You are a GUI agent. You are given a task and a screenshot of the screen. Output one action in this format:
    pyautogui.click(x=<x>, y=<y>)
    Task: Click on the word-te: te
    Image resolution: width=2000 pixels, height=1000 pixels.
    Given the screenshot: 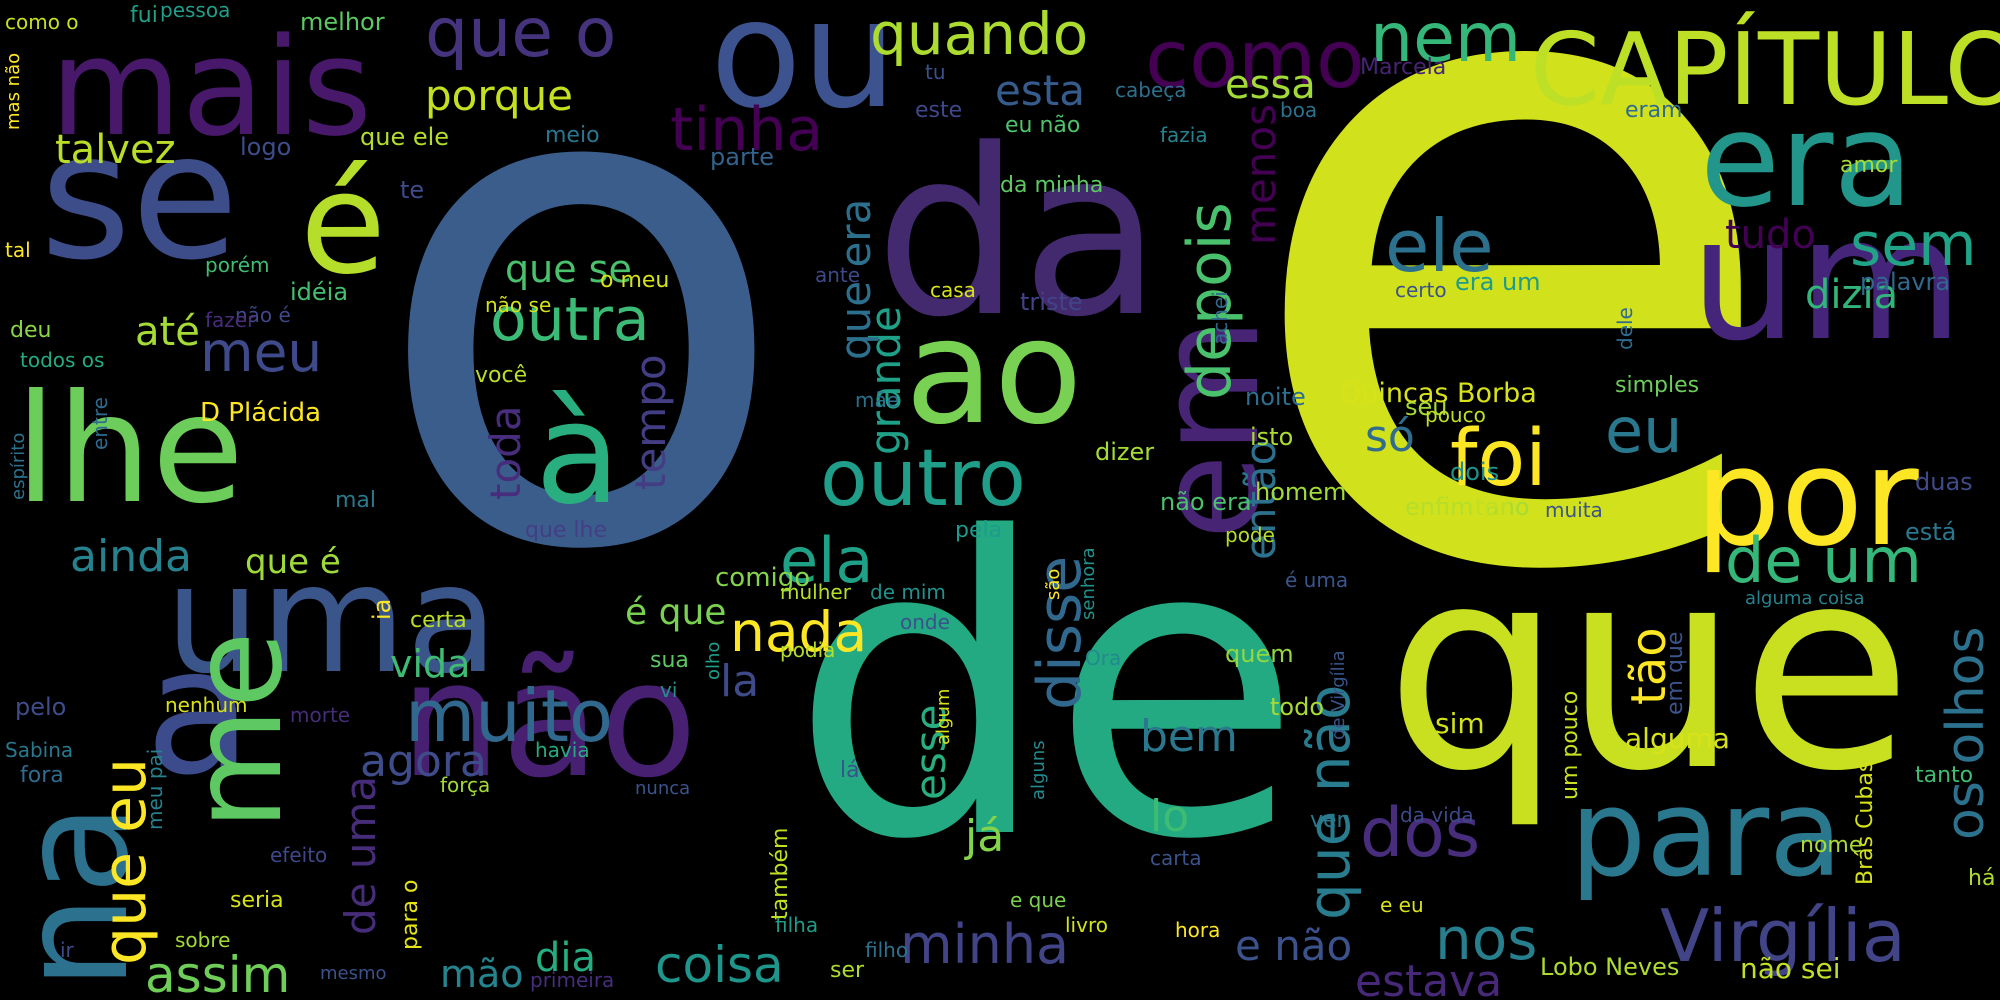 What is the action you would take?
    pyautogui.click(x=412, y=190)
    